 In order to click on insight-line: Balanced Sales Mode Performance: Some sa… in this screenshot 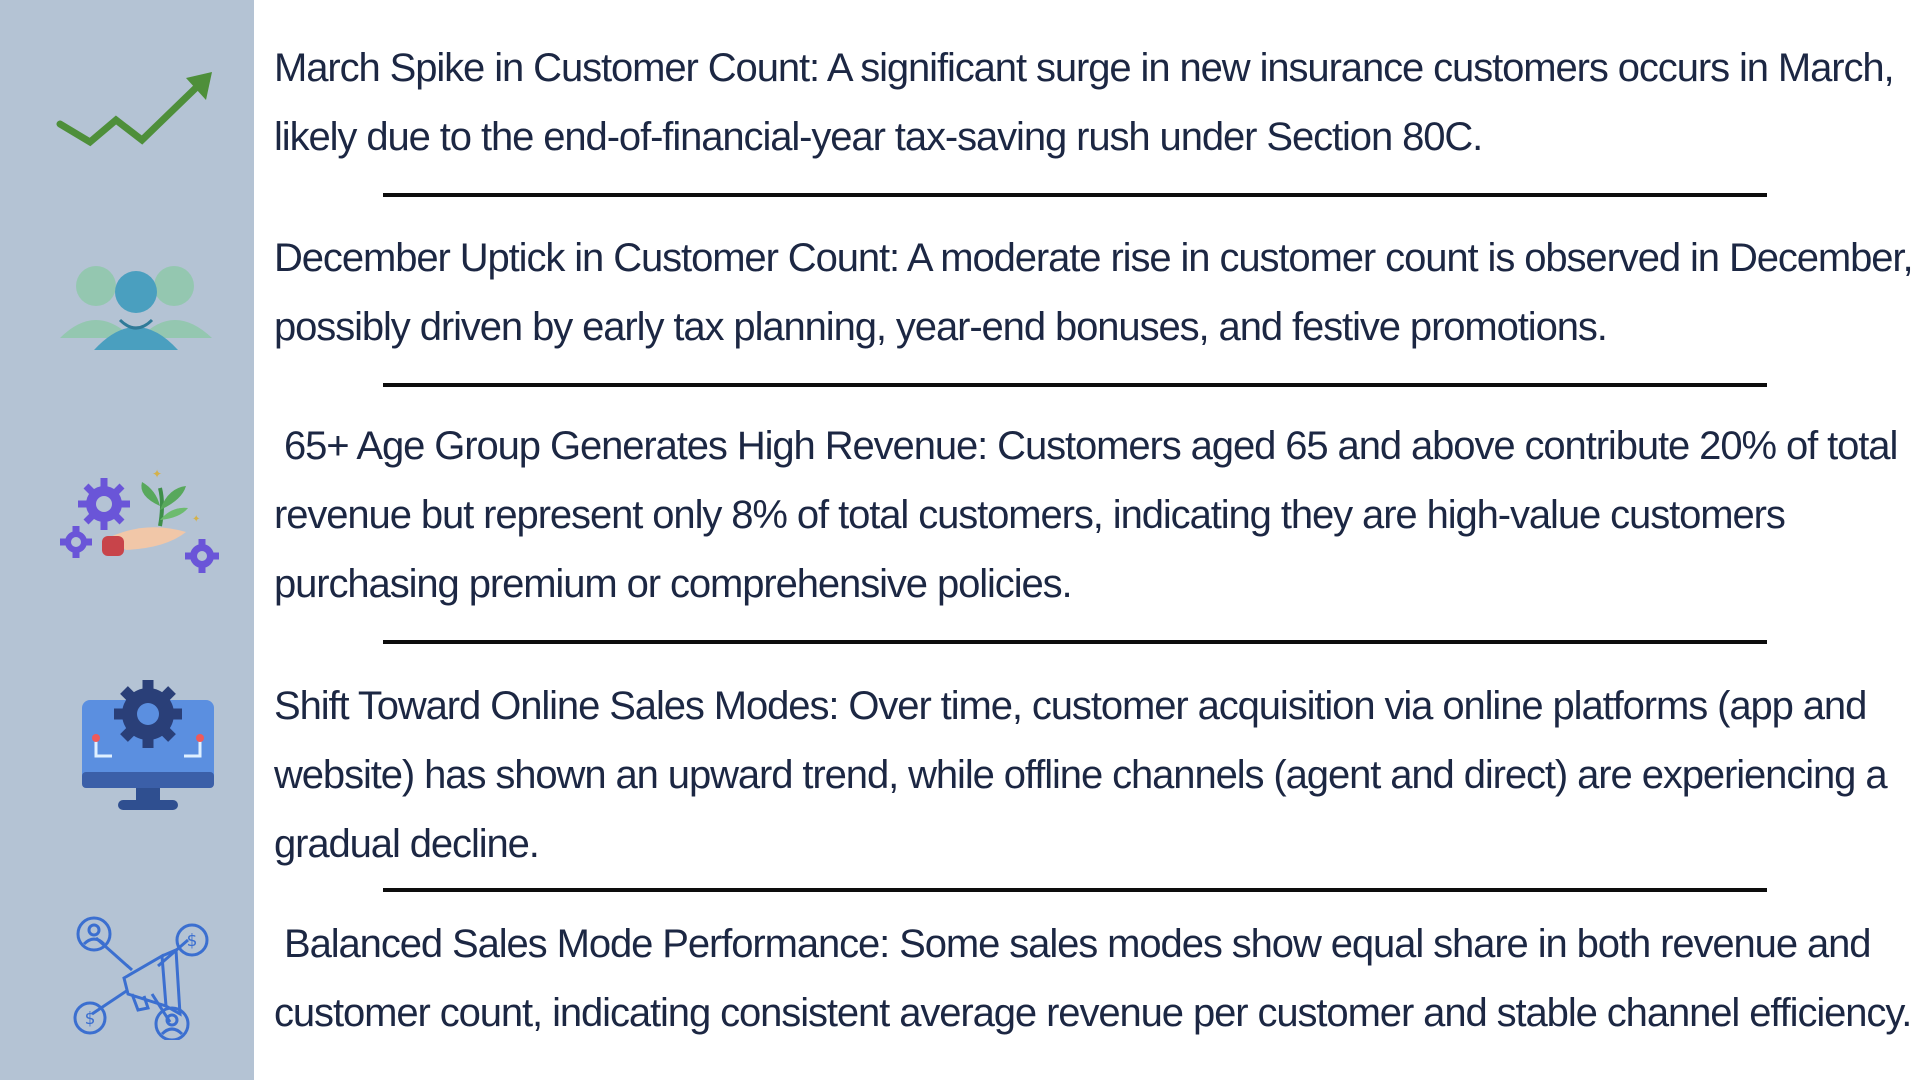, I will do `click(1073, 944)`.